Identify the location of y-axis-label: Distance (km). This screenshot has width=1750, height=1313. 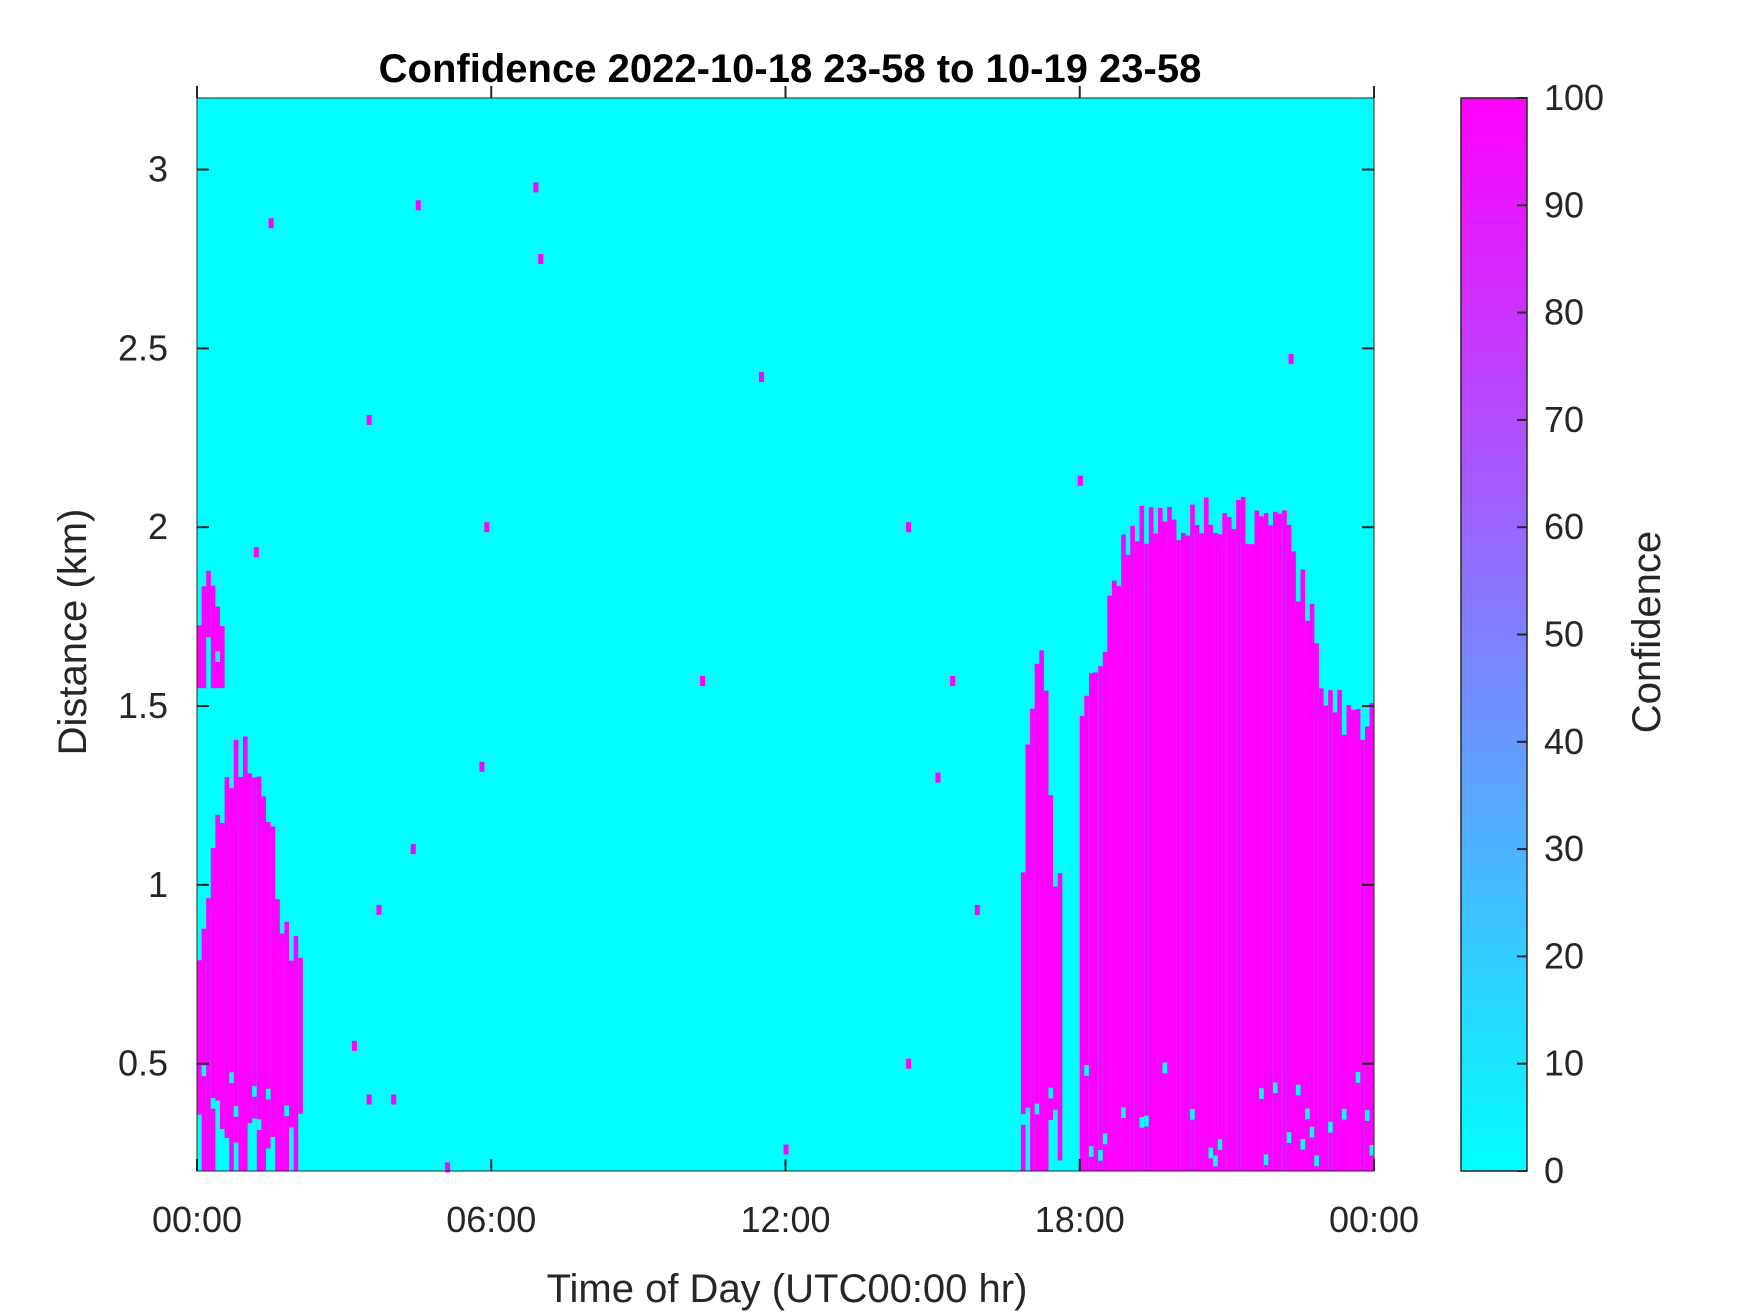
(73, 632).